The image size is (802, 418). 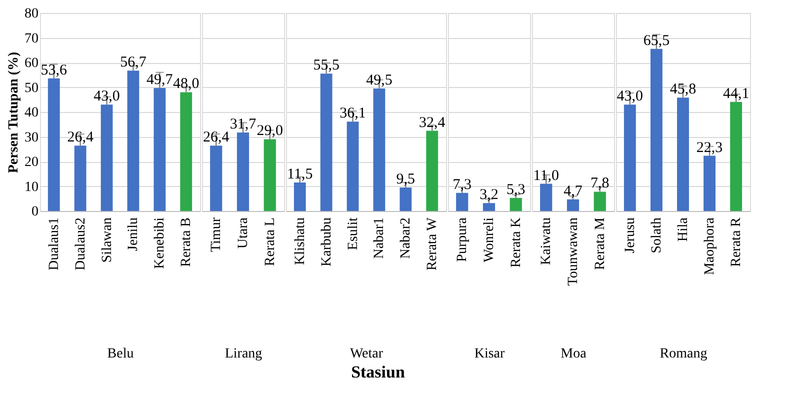 What do you see at coordinates (462, 184) in the screenshot?
I see `data-label: 7,3` at bounding box center [462, 184].